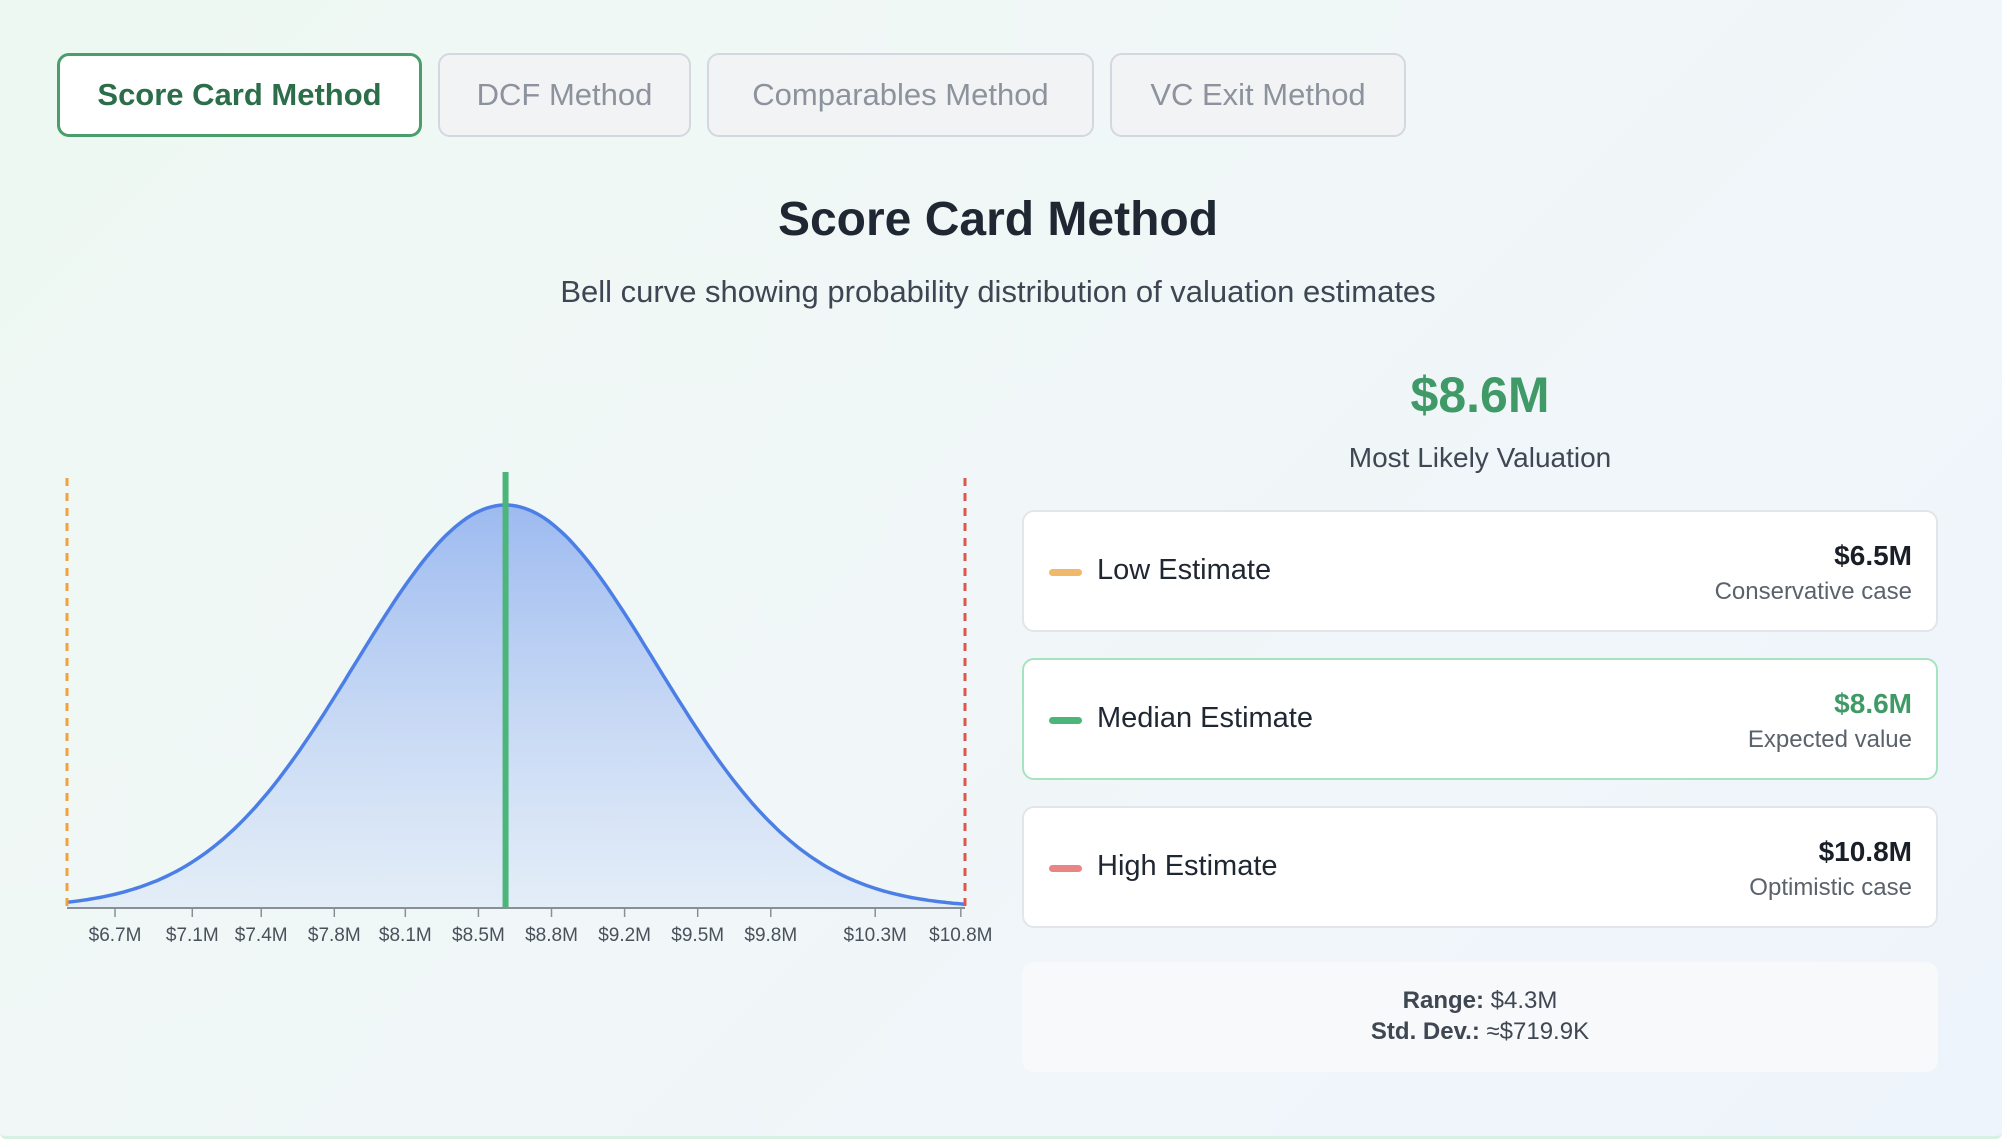 The height and width of the screenshot is (1140, 2002). What do you see at coordinates (478, 935) in the screenshot?
I see `x-tick-label: $8.5M` at bounding box center [478, 935].